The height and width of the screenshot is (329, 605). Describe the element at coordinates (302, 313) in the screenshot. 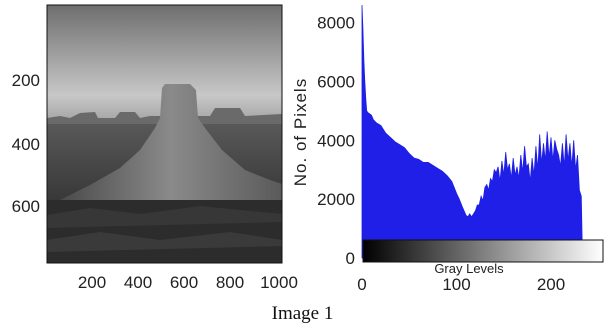

I see `figure-caption: Image 1` at that location.